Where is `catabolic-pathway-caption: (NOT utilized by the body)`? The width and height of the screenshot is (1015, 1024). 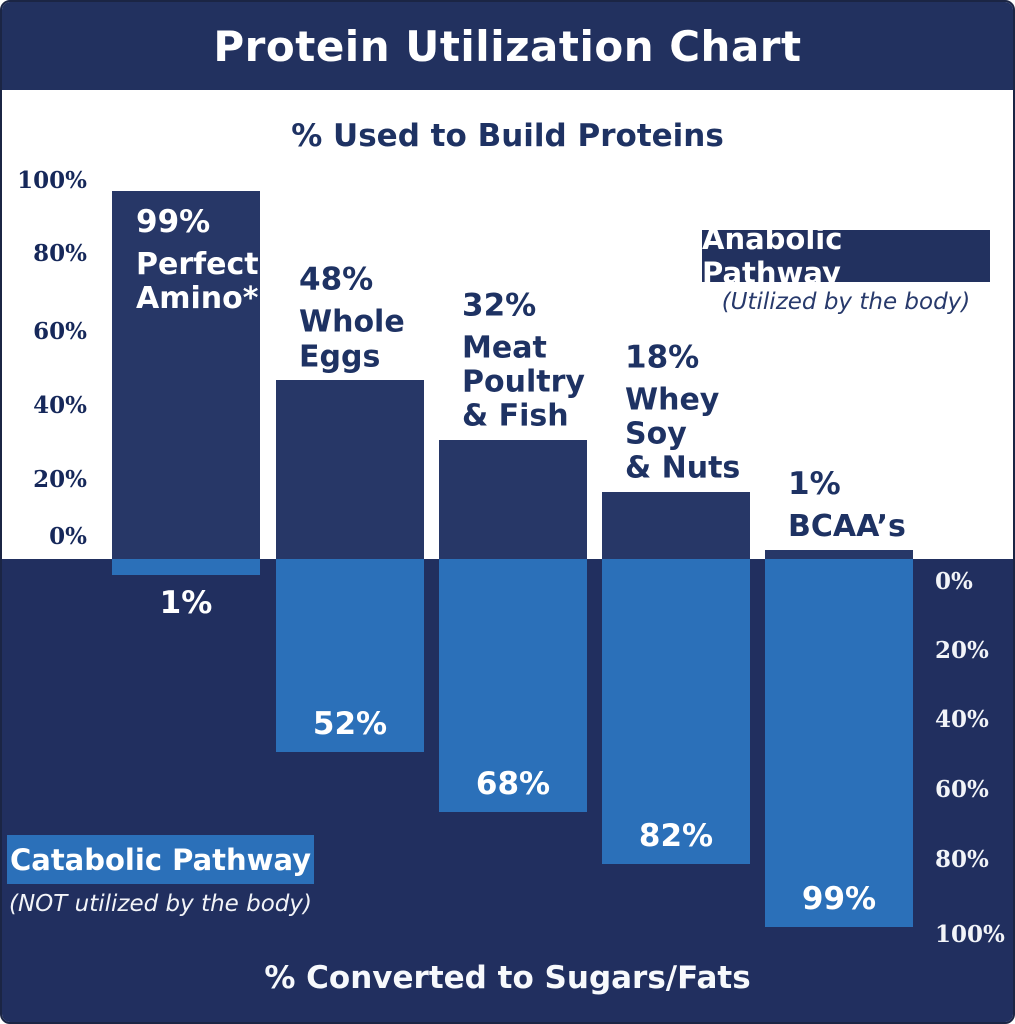
catabolic-pathway-caption: (NOT utilized by the body) is located at coordinates (160, 904).